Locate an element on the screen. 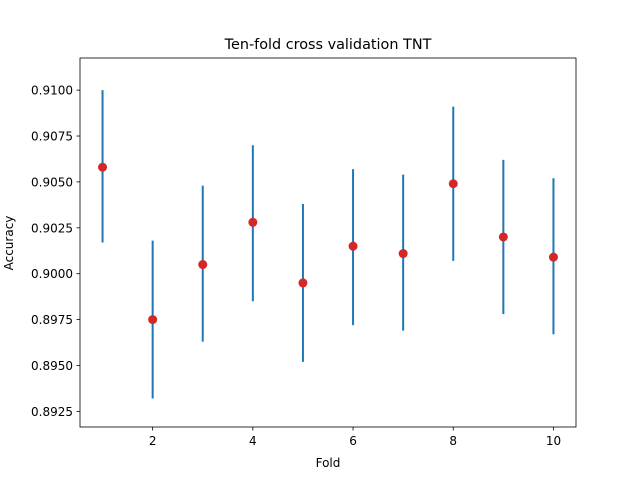 This screenshot has width=640, height=480. y-axis-label: Accuracy is located at coordinates (9, 243).